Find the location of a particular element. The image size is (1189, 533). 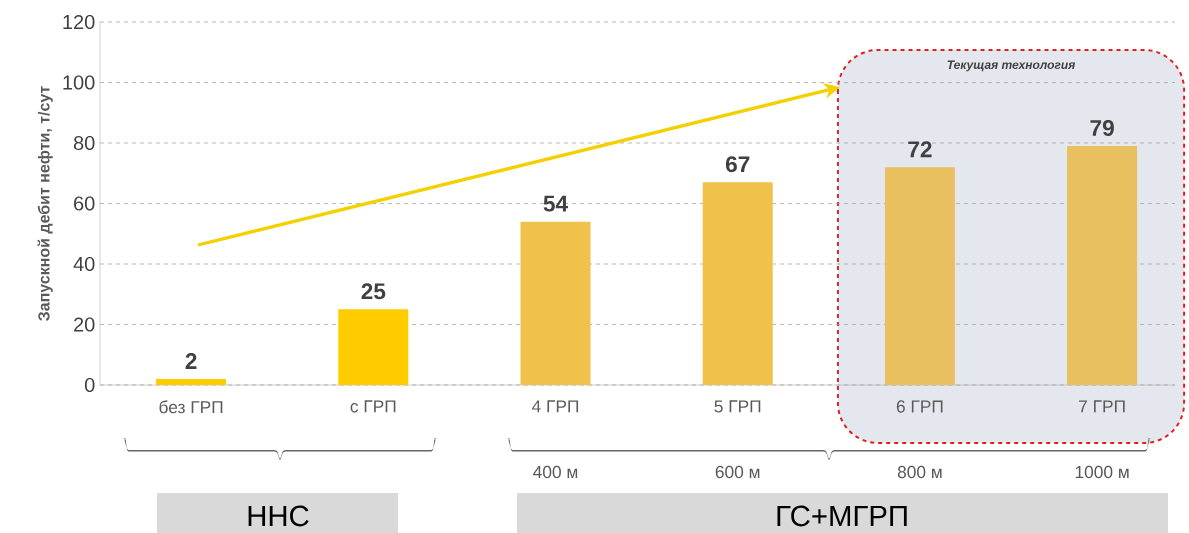

text: 1000 м is located at coordinates (1102, 472).